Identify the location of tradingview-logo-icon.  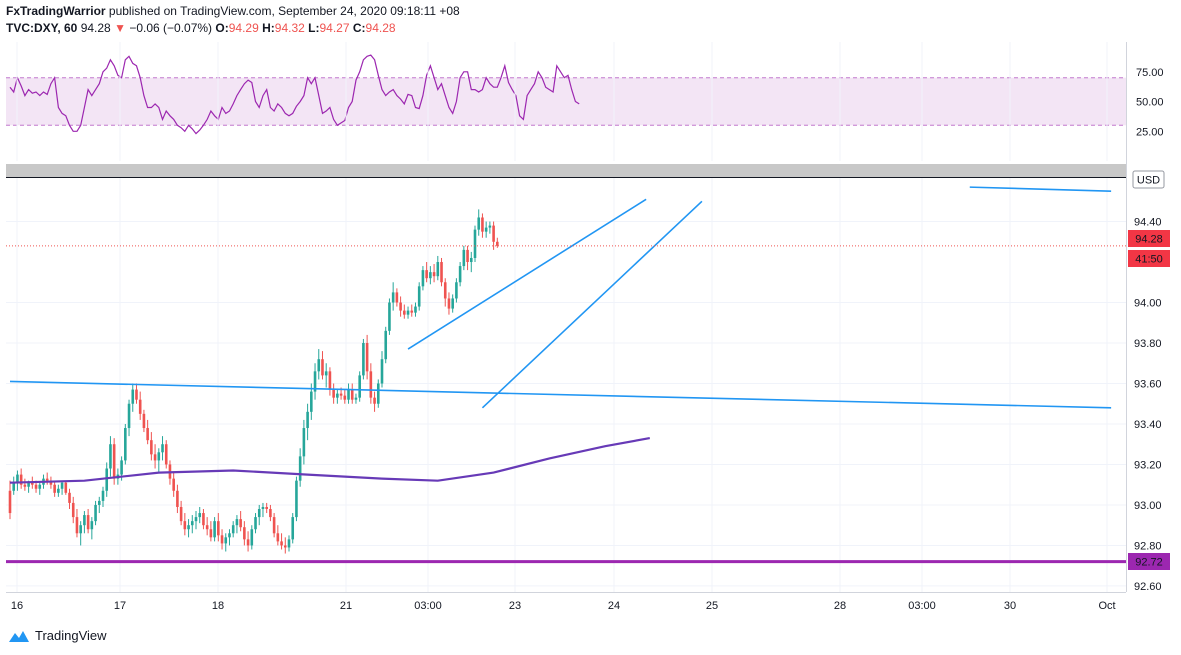
(19, 636).